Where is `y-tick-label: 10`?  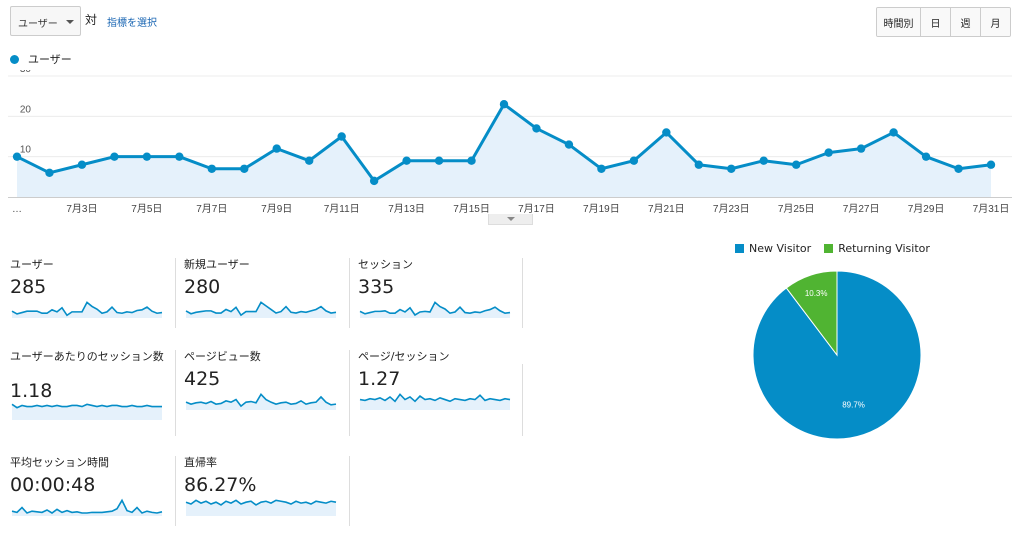
y-tick-label: 10 is located at coordinates (26, 150).